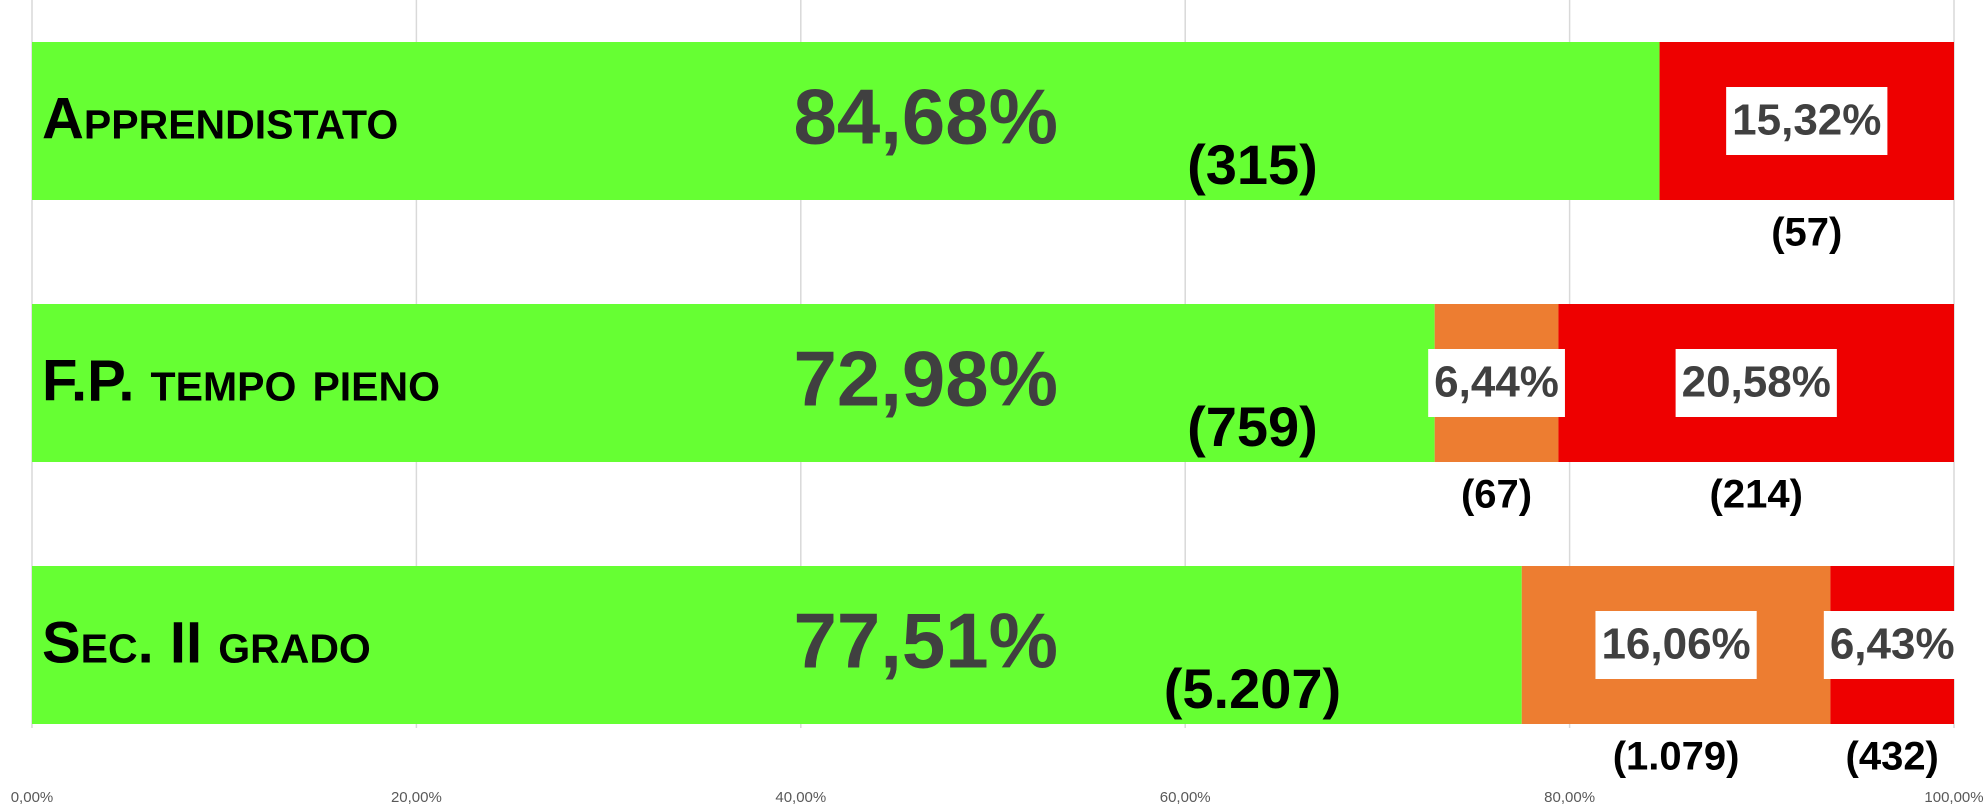  What do you see at coordinates (32, 797) in the screenshot?
I see `x-tick-label: 0,00%` at bounding box center [32, 797].